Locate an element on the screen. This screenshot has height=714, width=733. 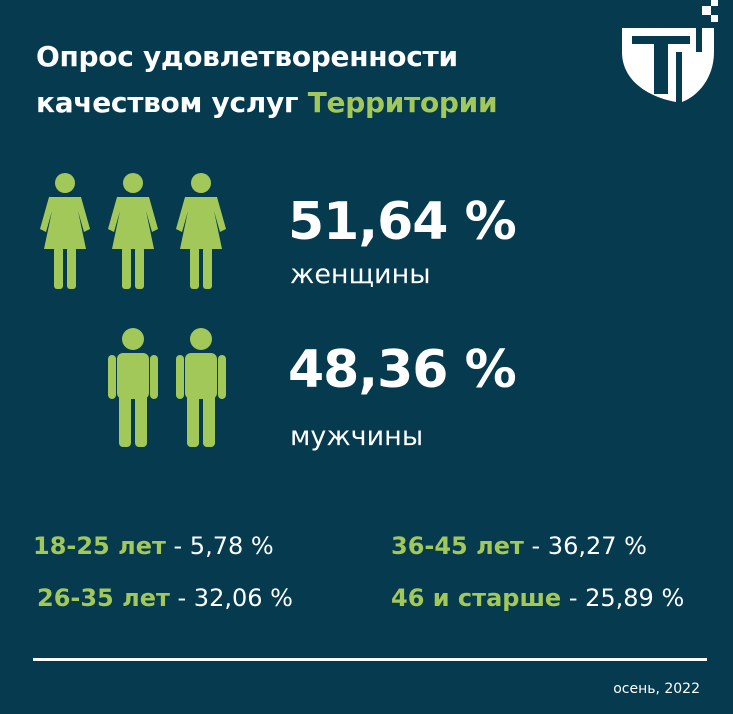
footer-date: осень, 2022 is located at coordinates (656, 689).